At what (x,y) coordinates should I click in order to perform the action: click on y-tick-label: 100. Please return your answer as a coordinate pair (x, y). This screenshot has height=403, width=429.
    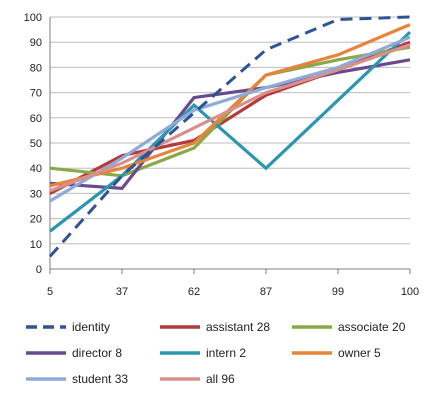
    Looking at the image, I should click on (33, 18).